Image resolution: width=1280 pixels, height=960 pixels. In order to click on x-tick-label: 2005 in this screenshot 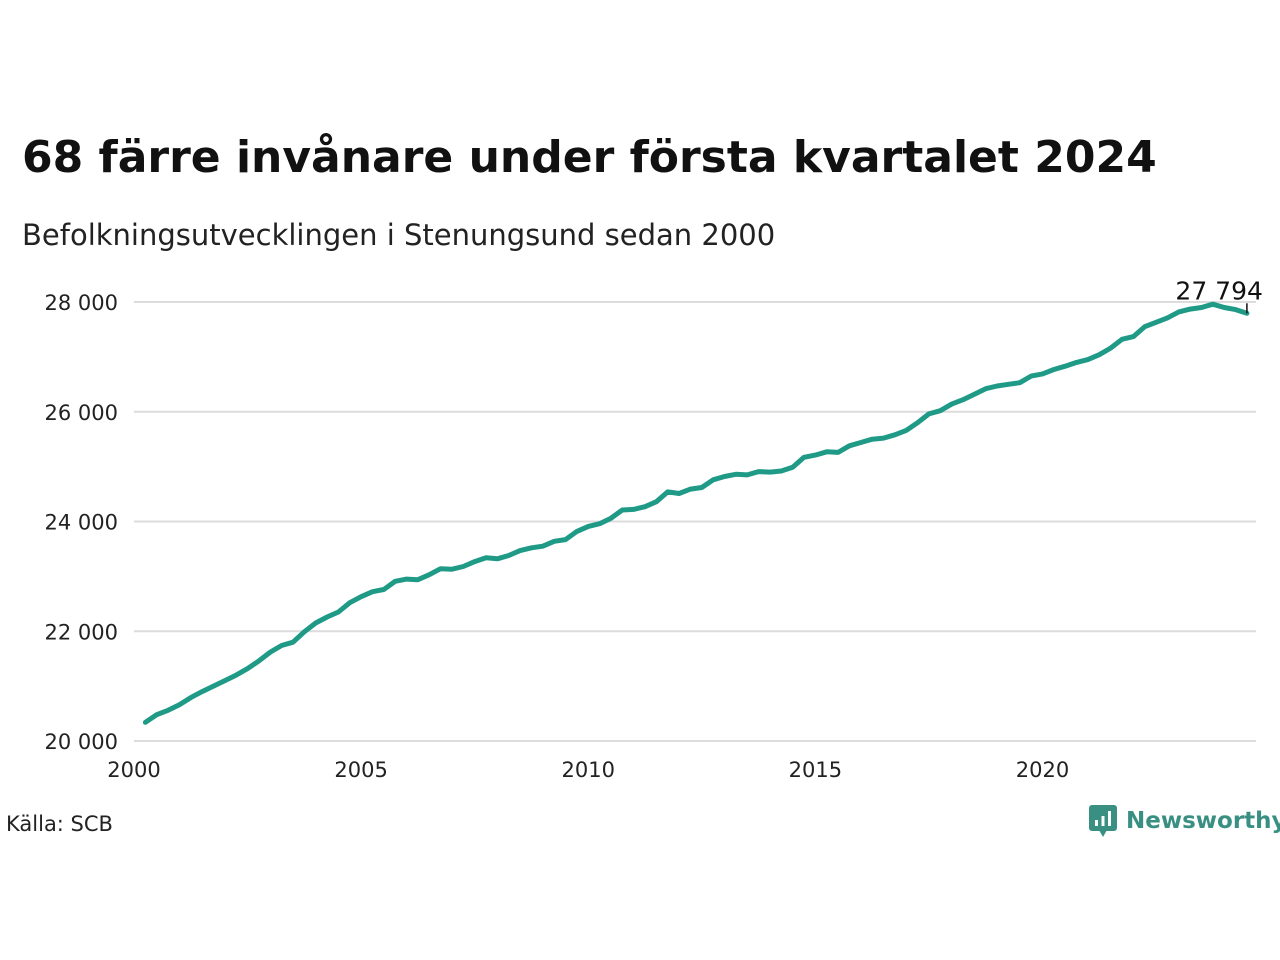, I will do `click(360, 770)`.